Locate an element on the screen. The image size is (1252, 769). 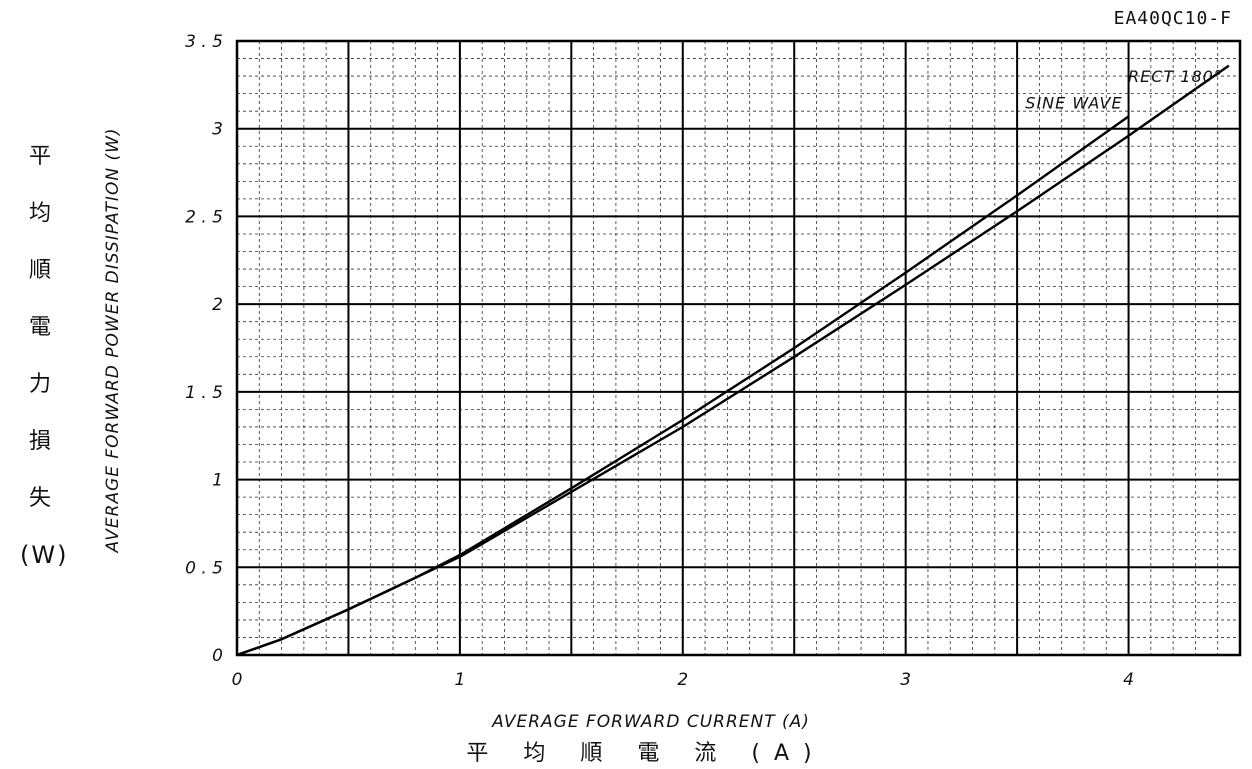
jp-y-label-char: 順 is located at coordinates (39, 270).